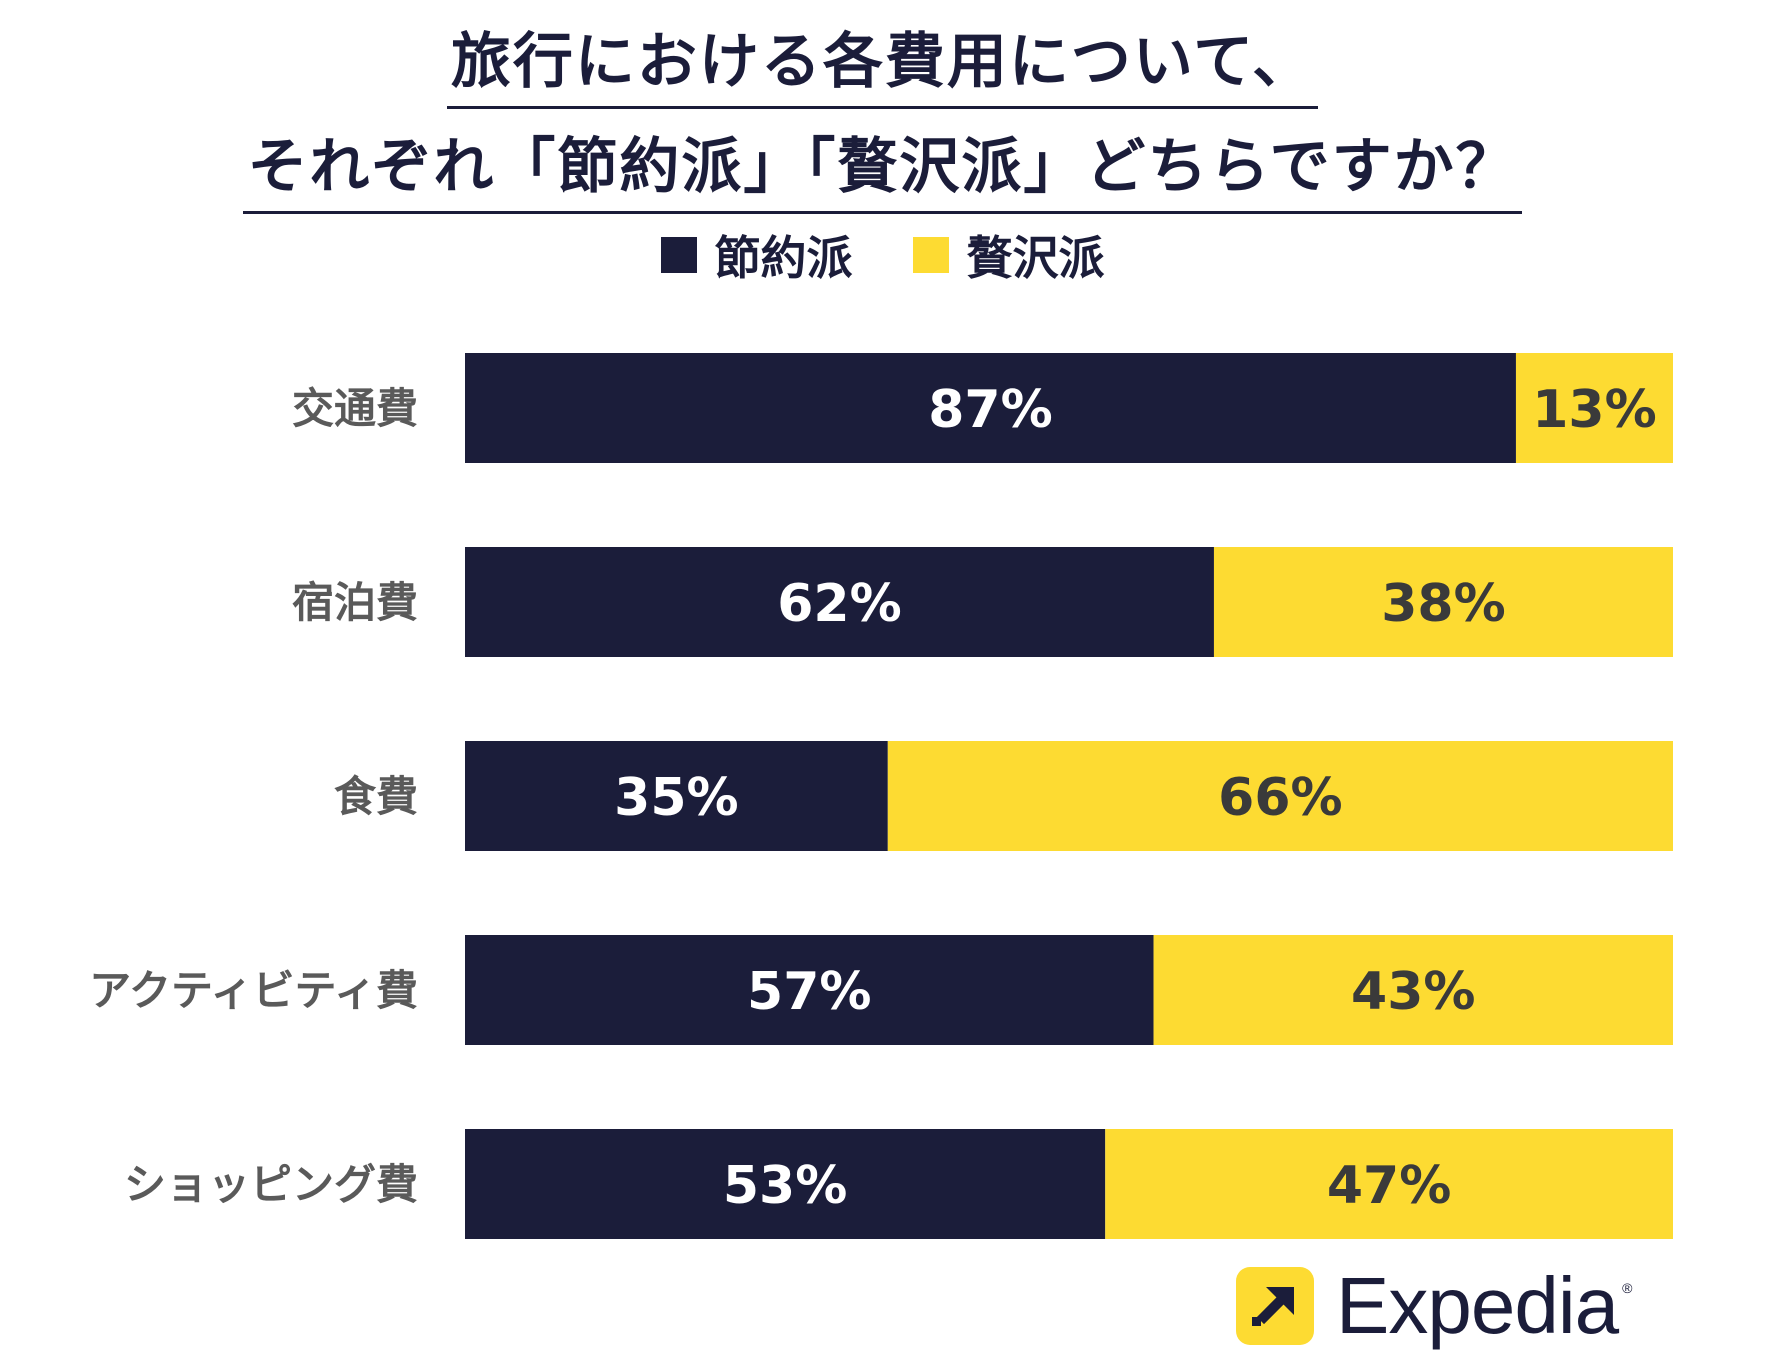 The image size is (1765, 1350). Describe the element at coordinates (355, 602) in the screenshot. I see `category-label: 宿泊費` at that location.